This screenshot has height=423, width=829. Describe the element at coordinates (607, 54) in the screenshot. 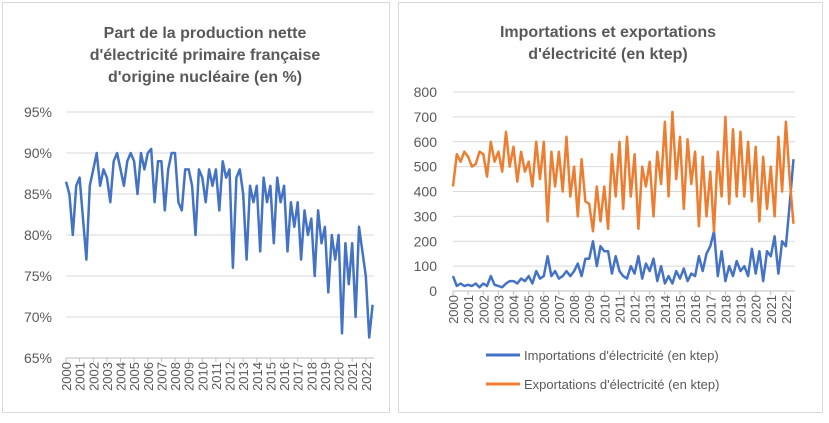

I see `chart-title: d'électricité (en ktep)` at that location.